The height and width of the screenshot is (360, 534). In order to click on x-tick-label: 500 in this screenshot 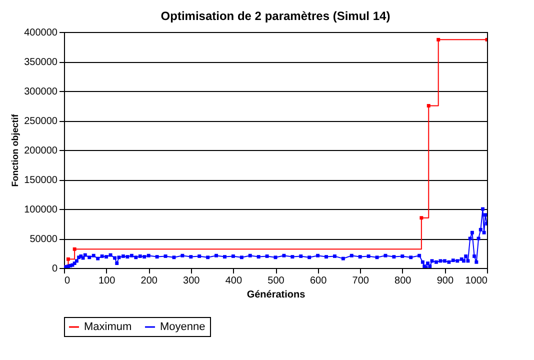, I will do `click(276, 281)`.